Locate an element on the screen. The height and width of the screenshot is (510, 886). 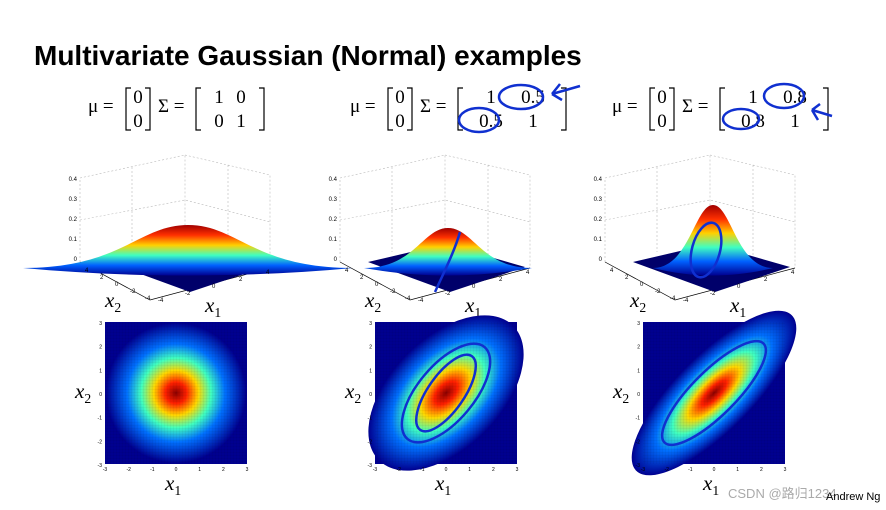
plot-box is located at coordinates (700, 211).